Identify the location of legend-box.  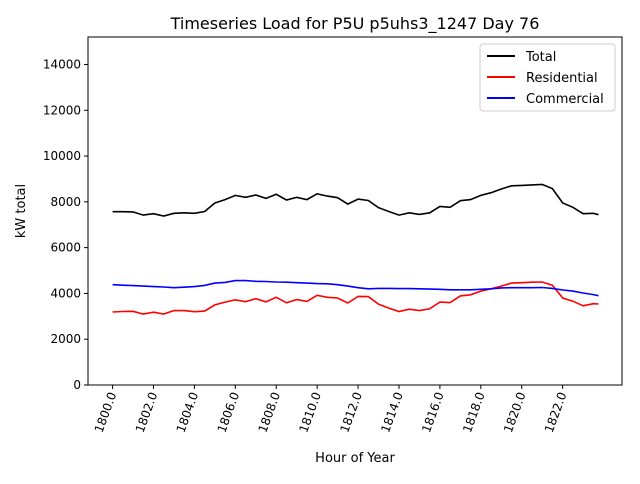
(547, 77).